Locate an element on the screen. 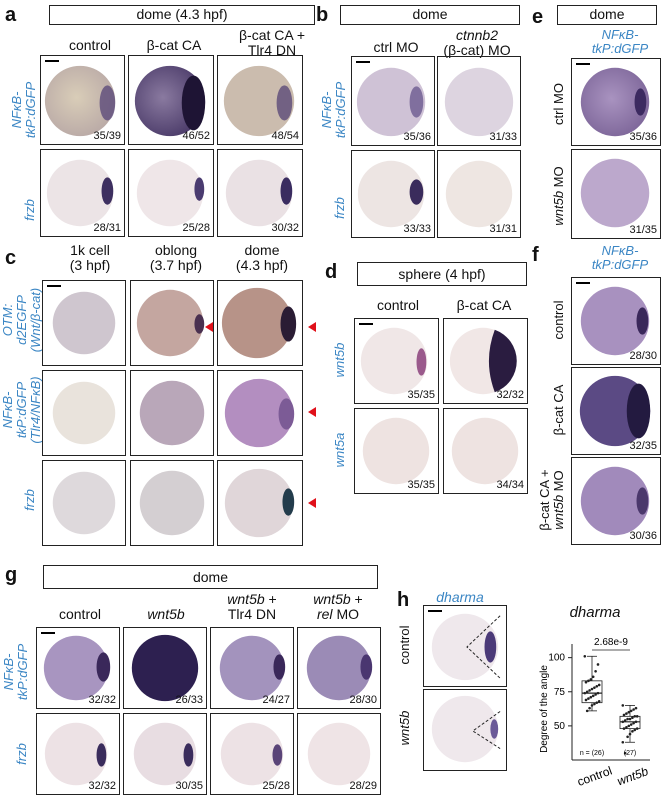 The height and width of the screenshot is (801, 667). row-label-otm: OTM: d2EGFP (Wnt/β-cat) is located at coordinates (21, 320).